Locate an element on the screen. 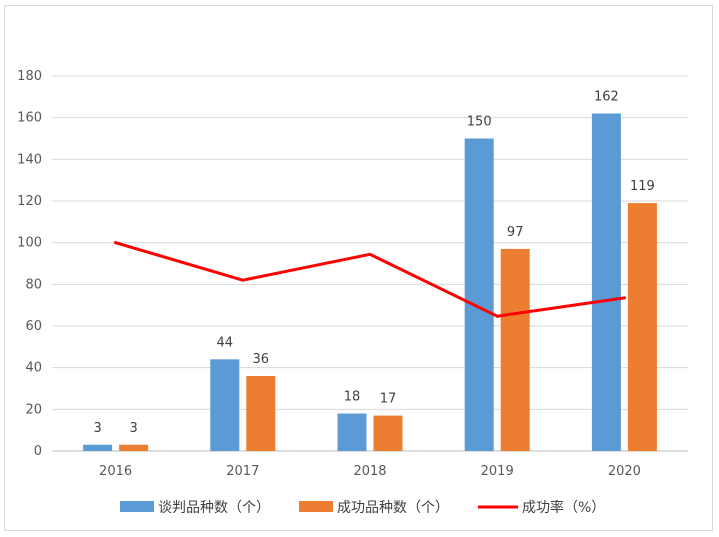  y-tick-label: 0 is located at coordinates (38, 451).